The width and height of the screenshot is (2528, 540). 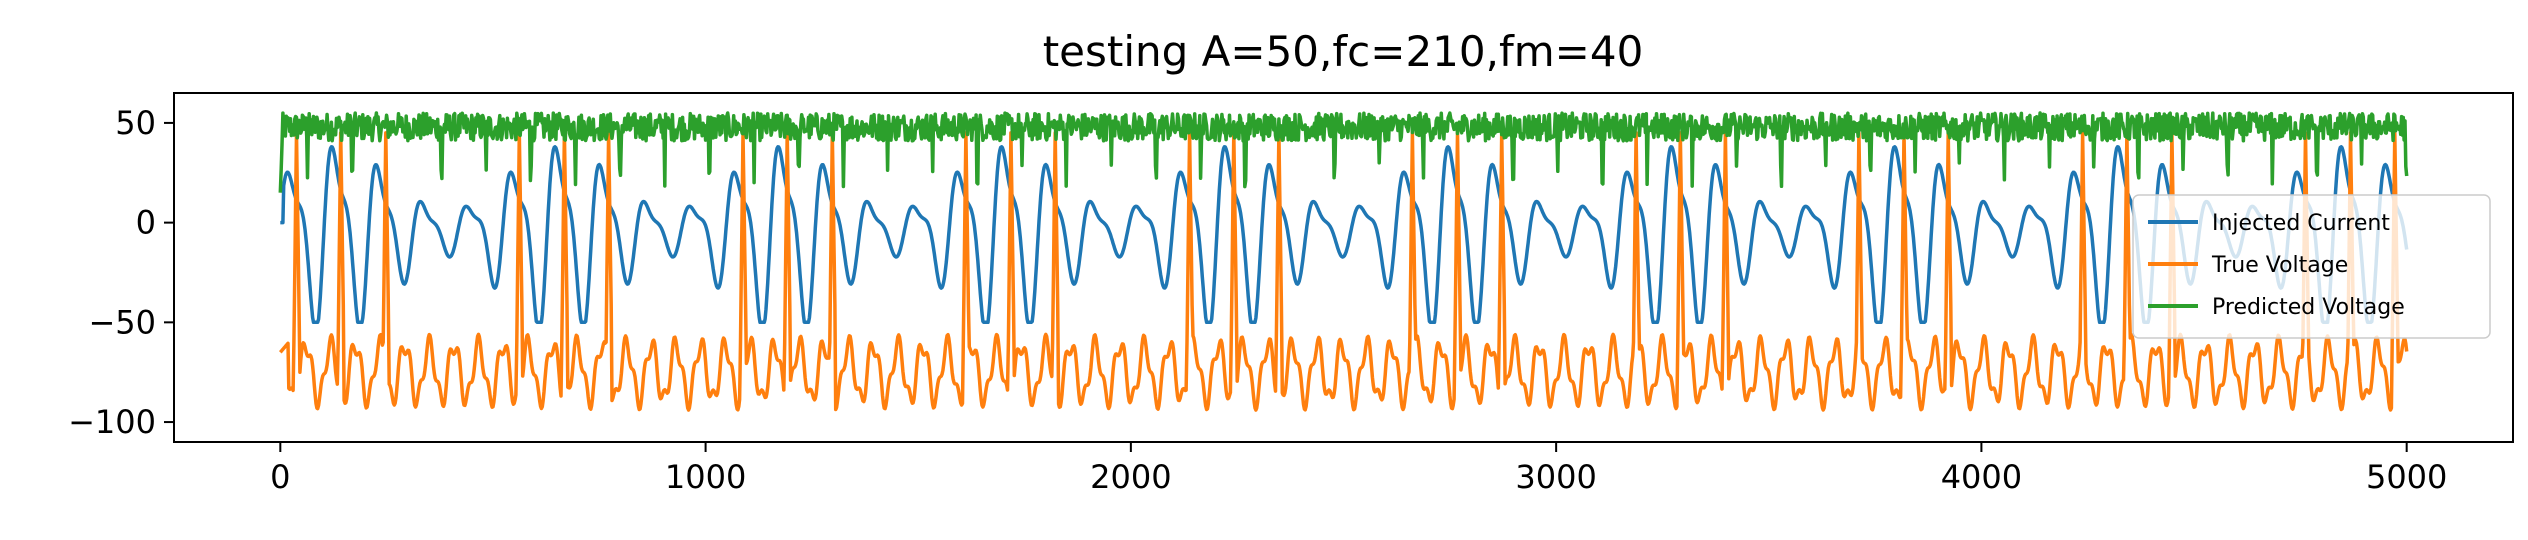 I want to click on x-axis: 0 1000 2000 3000 4000 5000, so click(x=1358, y=469).